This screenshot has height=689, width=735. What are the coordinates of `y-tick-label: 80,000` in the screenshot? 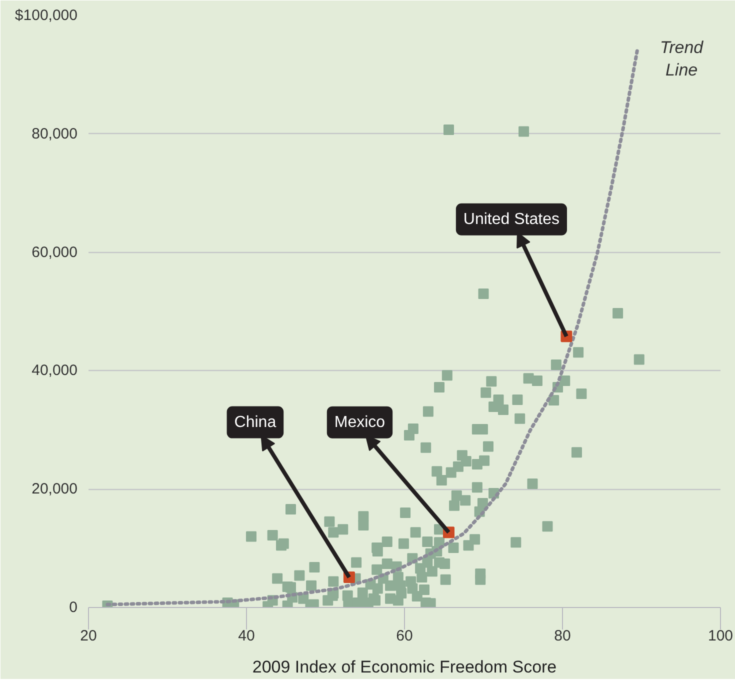 It's located at (55, 133).